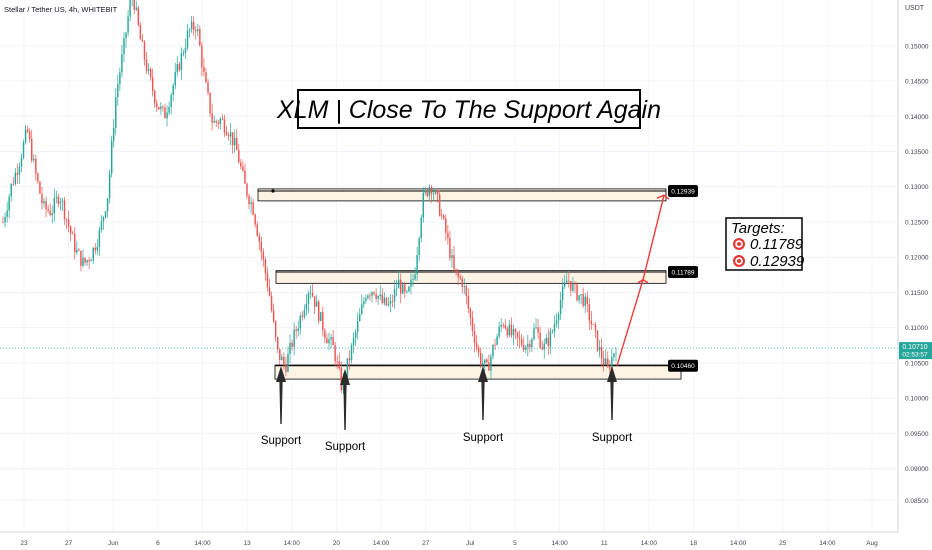  Describe the element at coordinates (683, 366) in the screenshot. I see `level-label: 0.10460` at that location.